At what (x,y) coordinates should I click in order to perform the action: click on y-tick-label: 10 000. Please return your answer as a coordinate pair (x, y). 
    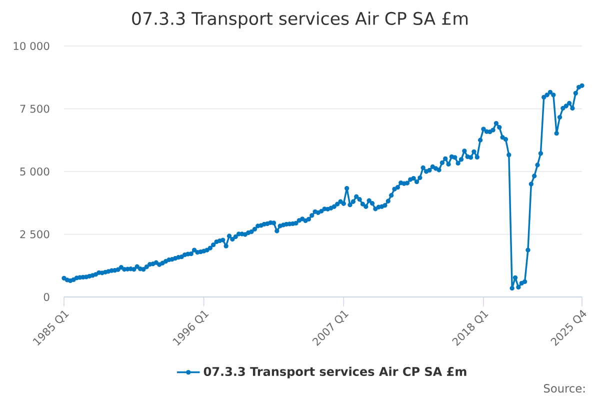
    Looking at the image, I should click on (32, 46).